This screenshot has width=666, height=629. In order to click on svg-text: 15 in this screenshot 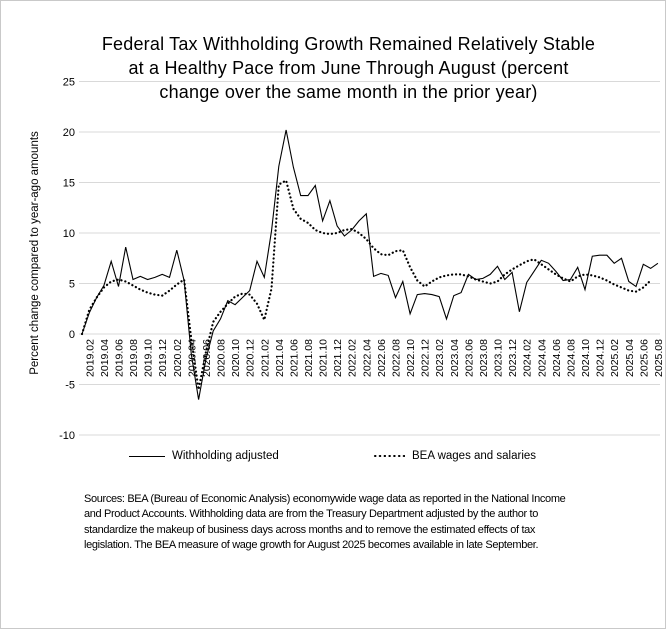, I will do `click(69, 184)`.